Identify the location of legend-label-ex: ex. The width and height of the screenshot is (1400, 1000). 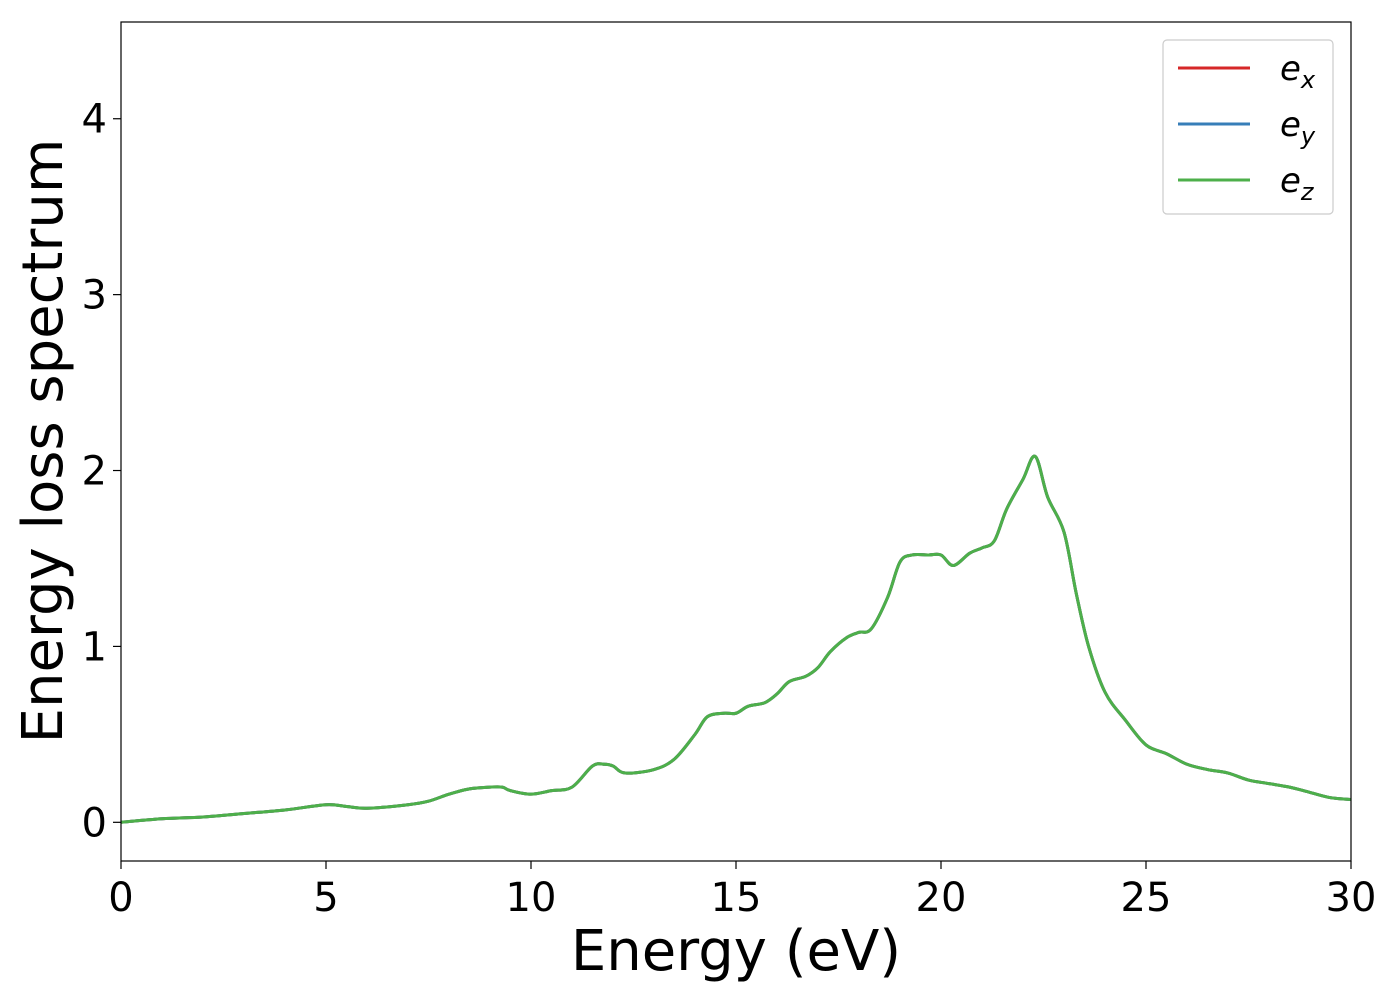
(1298, 71).